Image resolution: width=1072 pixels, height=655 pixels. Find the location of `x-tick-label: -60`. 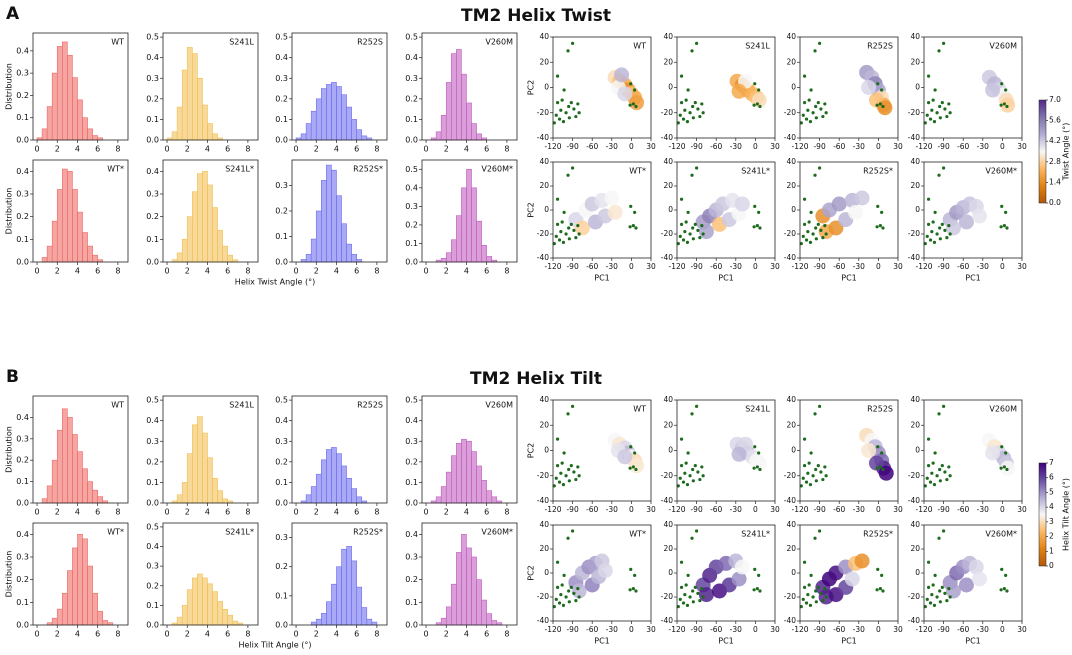

x-tick-label: -60 is located at coordinates (592, 146).